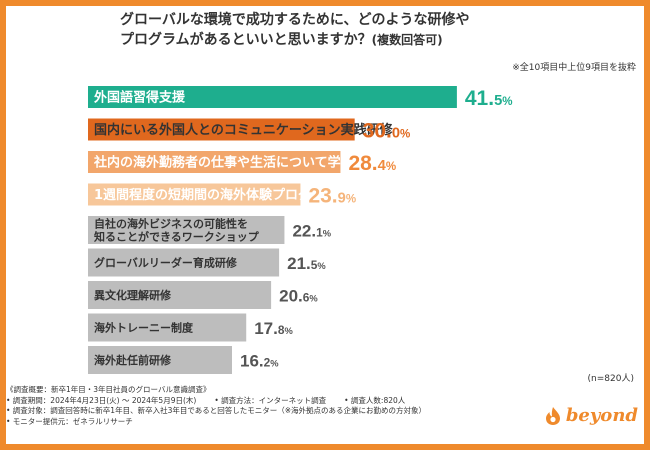  I want to click on title-suffix: (複数回答可), so click(407, 40).